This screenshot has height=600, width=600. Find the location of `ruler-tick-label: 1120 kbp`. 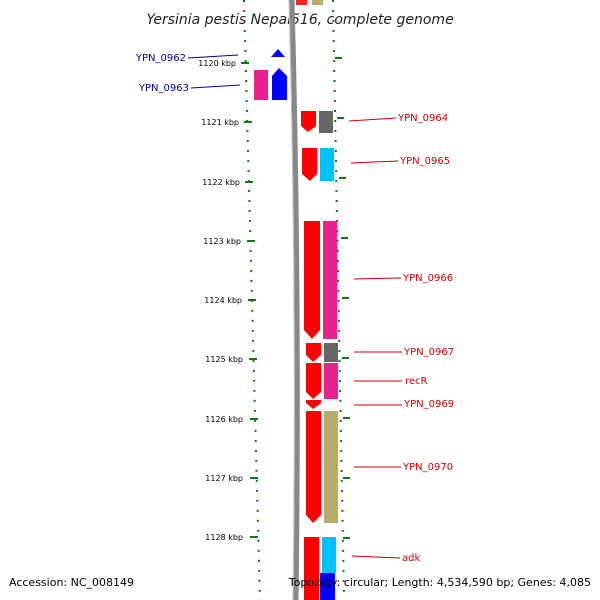

ruler-tick-label: 1120 kbp is located at coordinates (217, 63).